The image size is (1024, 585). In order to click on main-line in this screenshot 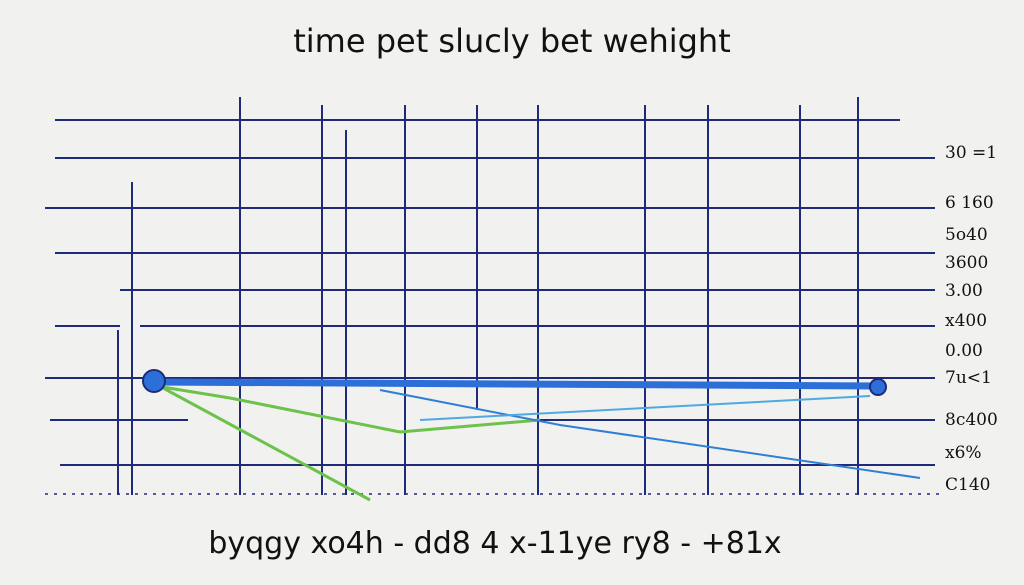, I will do `click(516, 384)`.